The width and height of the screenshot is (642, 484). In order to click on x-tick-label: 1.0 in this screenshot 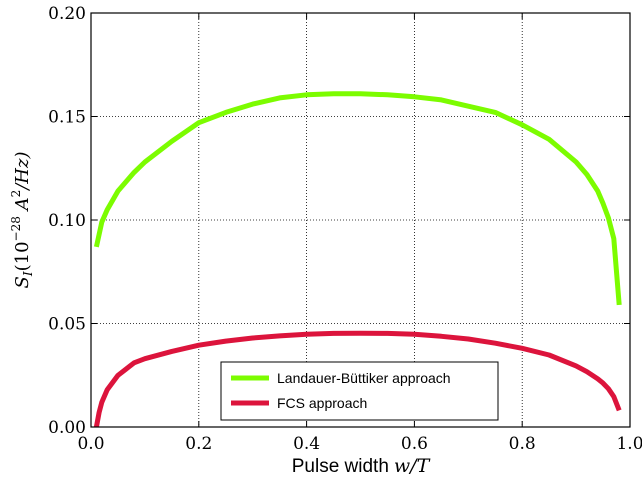, I will do `click(629, 444)`.